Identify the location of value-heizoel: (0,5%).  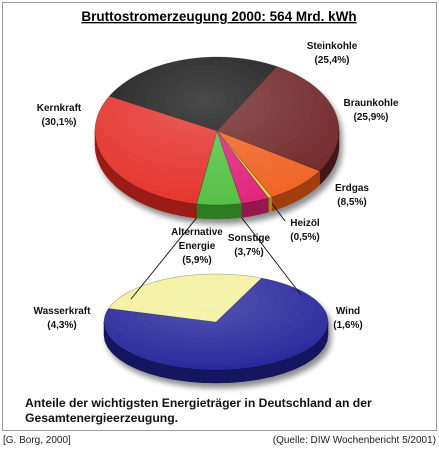
(304, 237).